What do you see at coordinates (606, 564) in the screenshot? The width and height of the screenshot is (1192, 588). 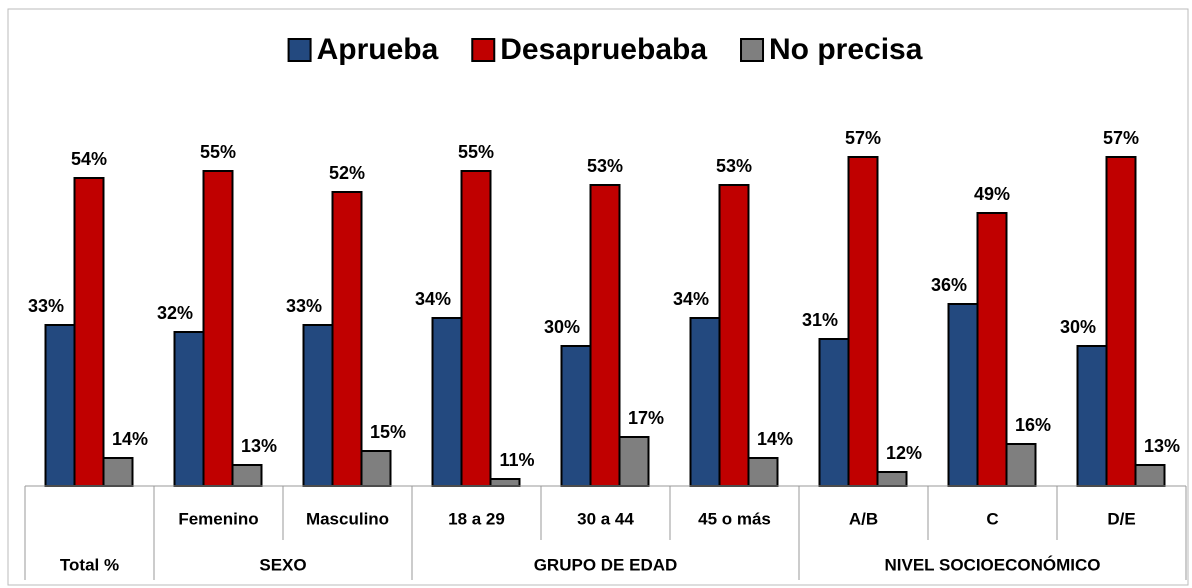 I see `group-label: GRUPO DE EDAD` at bounding box center [606, 564].